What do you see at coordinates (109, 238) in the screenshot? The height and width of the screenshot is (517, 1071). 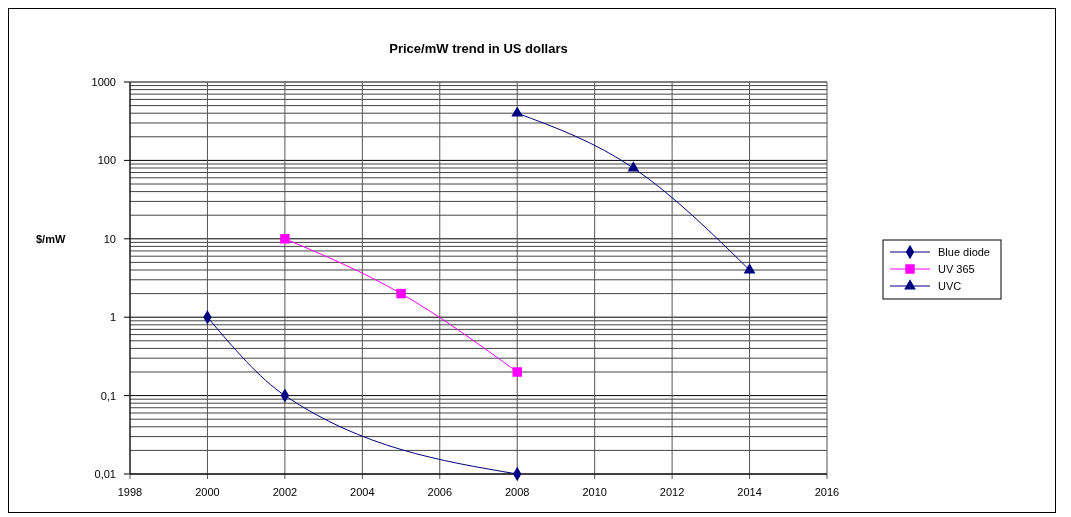 I see `y-tick-label: 10` at bounding box center [109, 238].